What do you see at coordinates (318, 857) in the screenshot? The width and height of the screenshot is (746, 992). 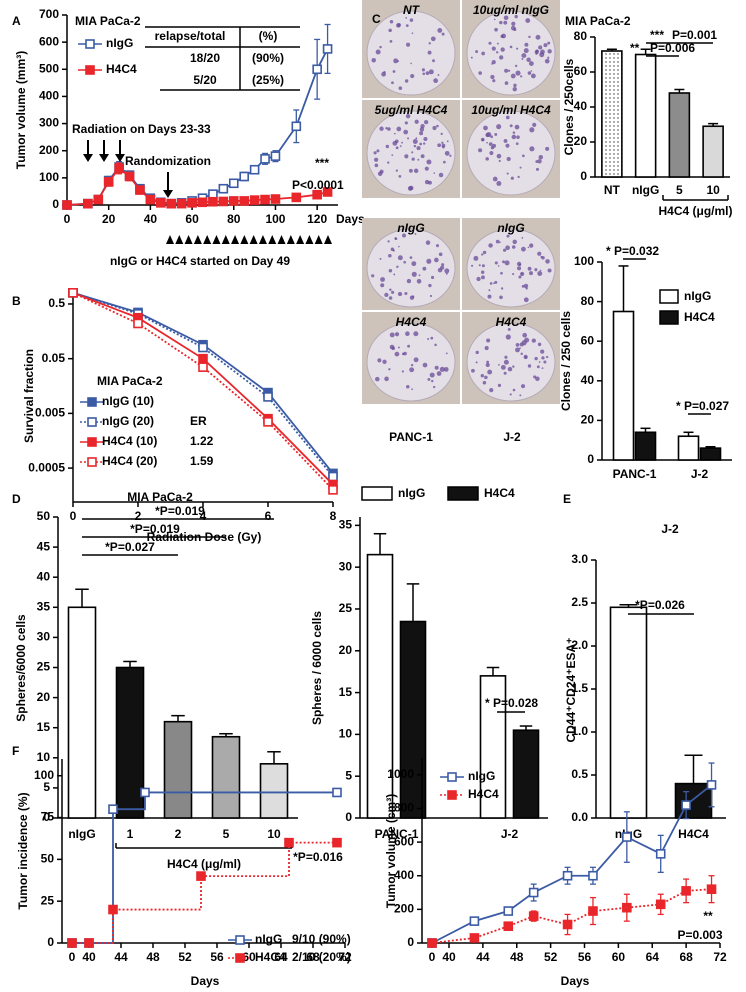 I see `annotation: *P=0.016` at bounding box center [318, 857].